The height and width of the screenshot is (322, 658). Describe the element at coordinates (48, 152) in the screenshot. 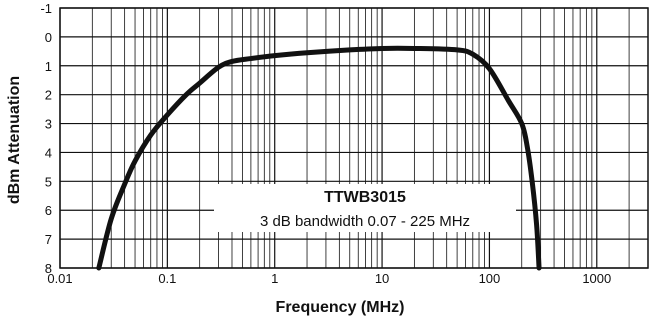

I see `y-tick-label: 4` at that location.